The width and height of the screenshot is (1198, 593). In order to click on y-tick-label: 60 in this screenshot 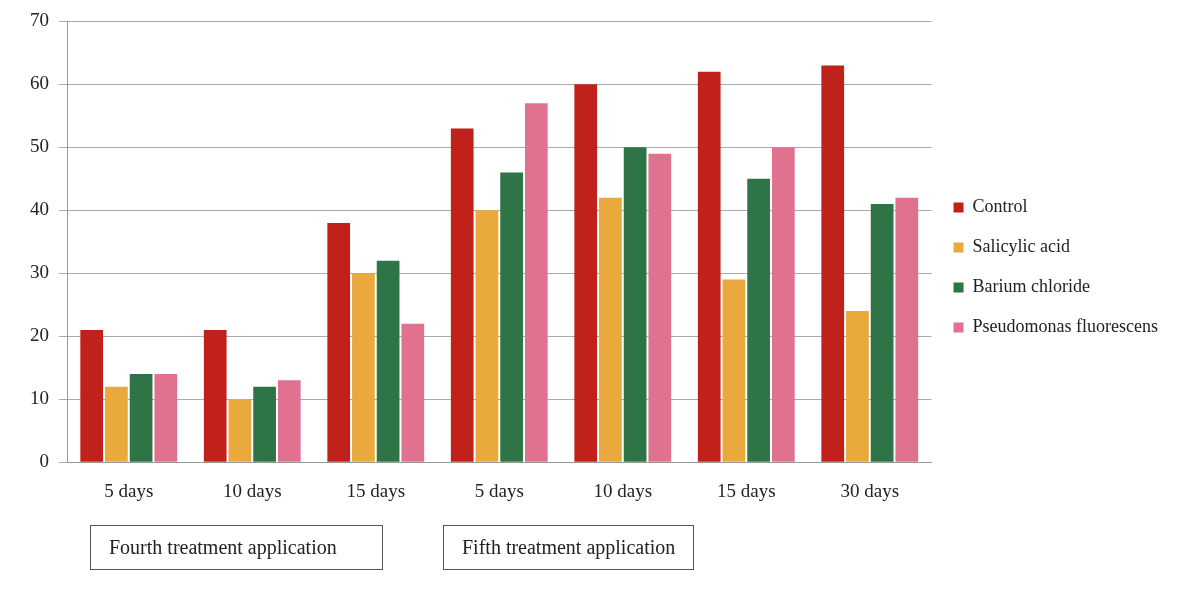, I will do `click(39, 83)`.